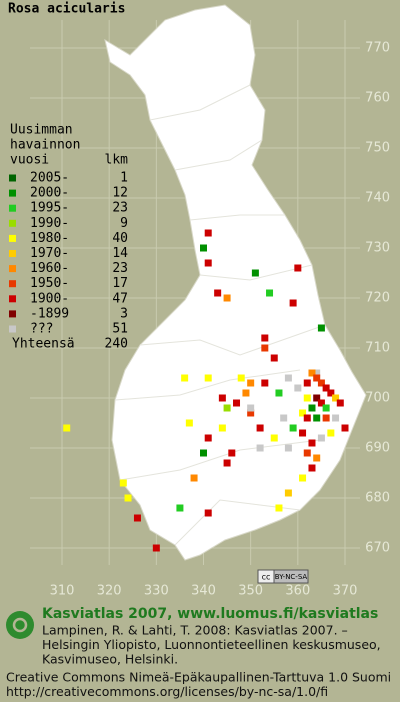 The height and width of the screenshot is (702, 400). What do you see at coordinates (377, 198) in the screenshot?
I see `y-tick-label: 740` at bounding box center [377, 198].